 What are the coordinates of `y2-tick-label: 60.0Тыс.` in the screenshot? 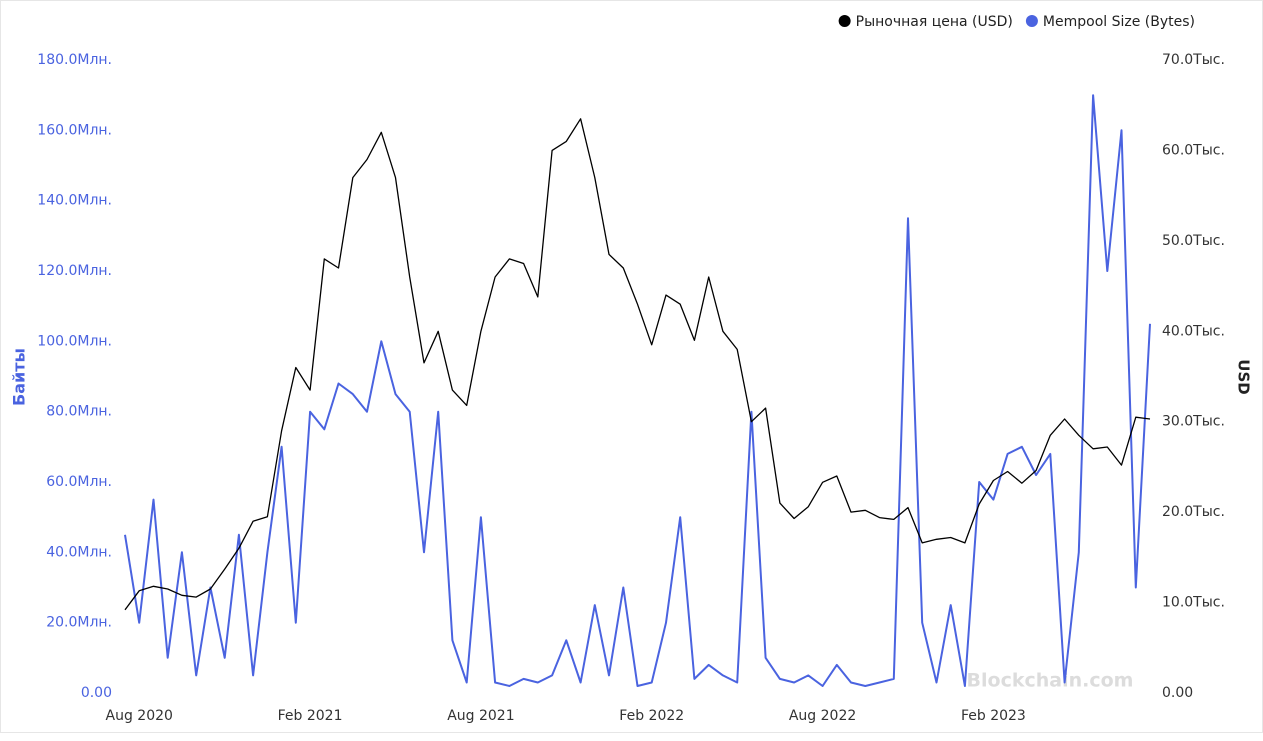 It's located at (1193, 150).